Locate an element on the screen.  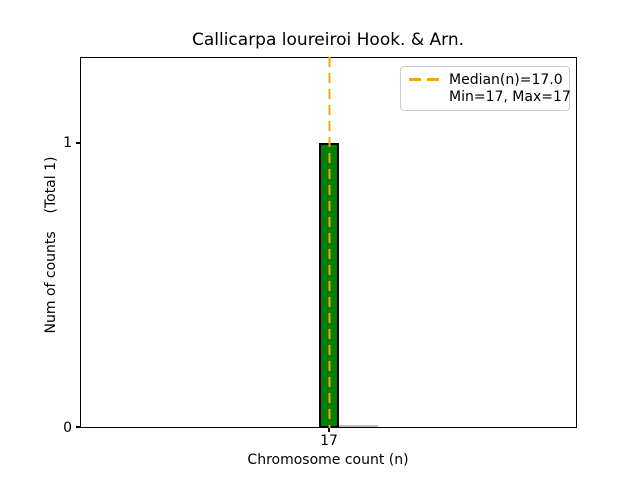
legend: Median(n)=17.0 Min=17, Max=17 is located at coordinates (485, 88).